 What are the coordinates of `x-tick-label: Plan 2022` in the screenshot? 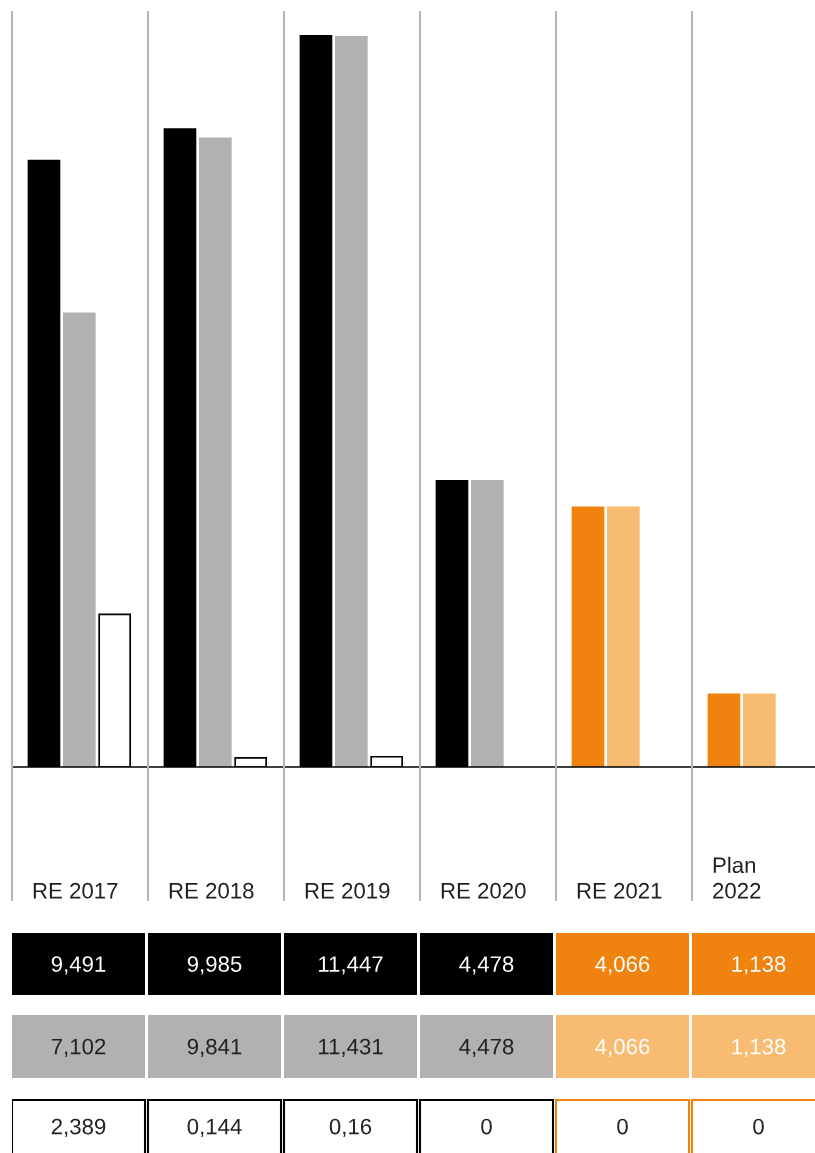 It's located at (737, 877).